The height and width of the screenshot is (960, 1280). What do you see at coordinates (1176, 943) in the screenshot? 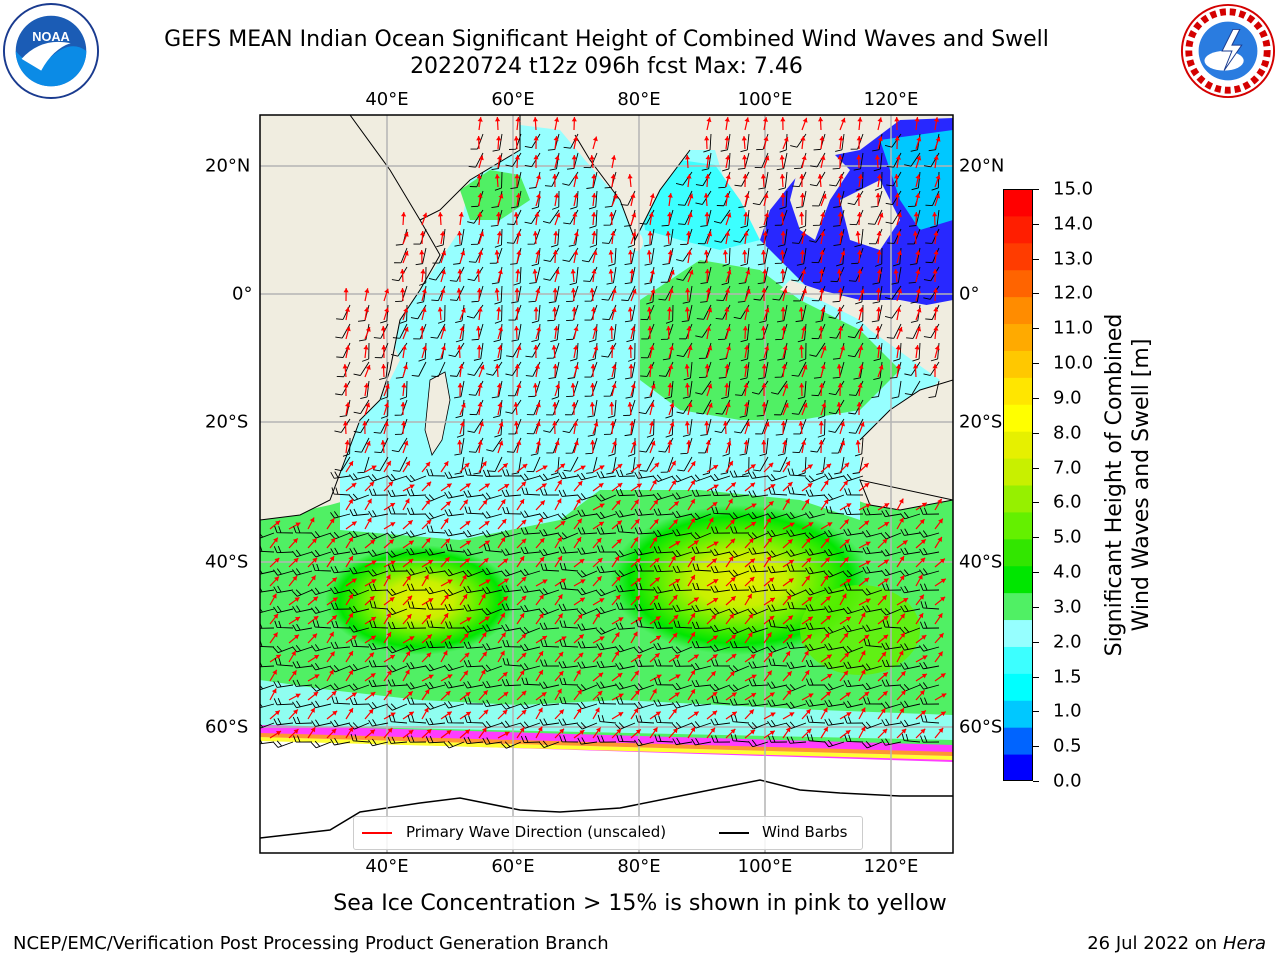
I see `footer-date: 26 Jul 2022 on Hera` at bounding box center [1176, 943].